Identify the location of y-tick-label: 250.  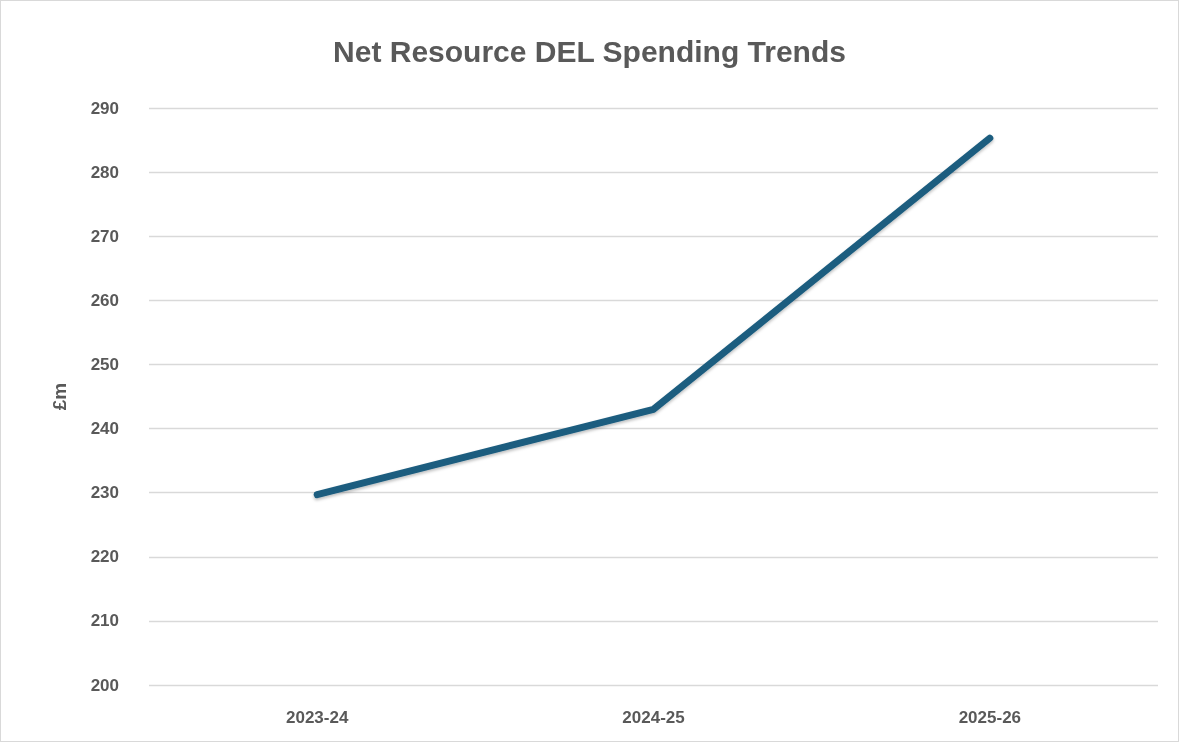
(104, 364).